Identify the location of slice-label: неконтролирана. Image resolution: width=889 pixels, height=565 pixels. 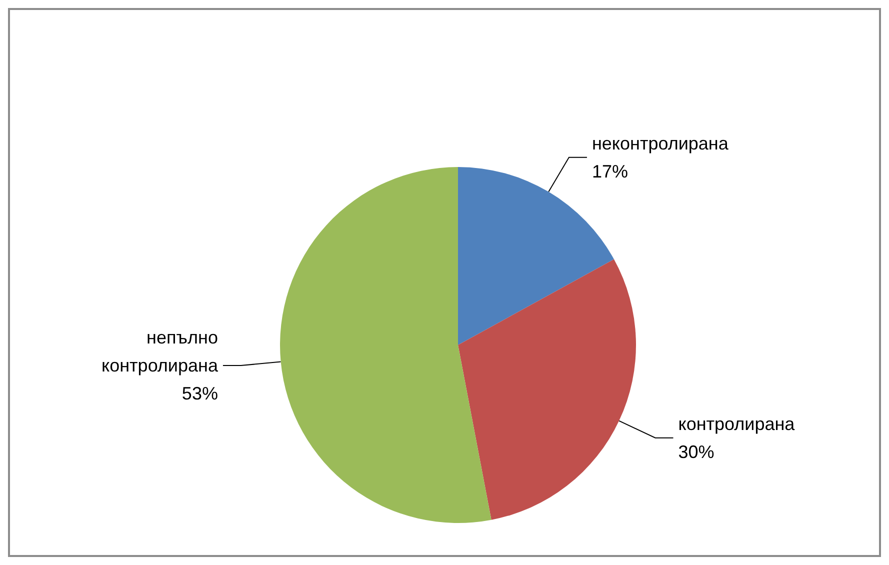
(661, 143).